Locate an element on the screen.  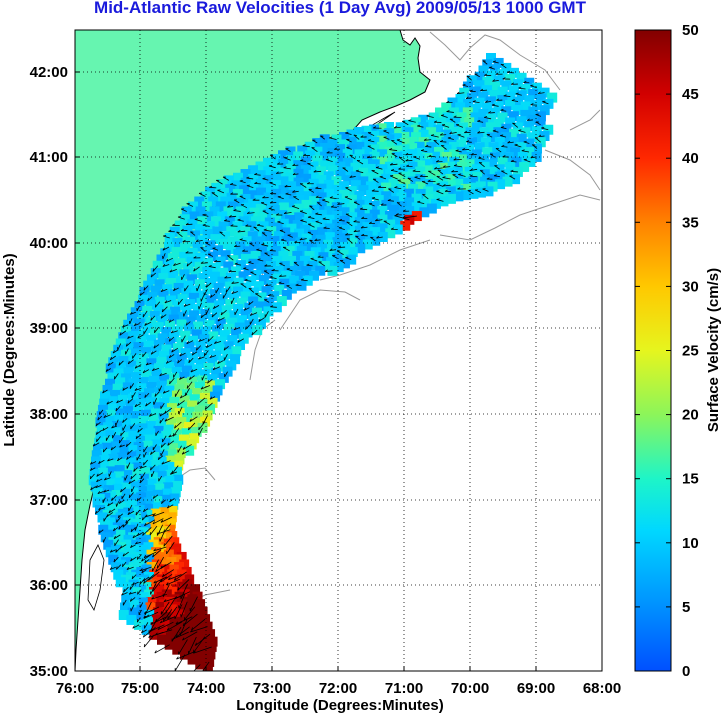
colorbar-tick-label: 15 is located at coordinates (690, 479).